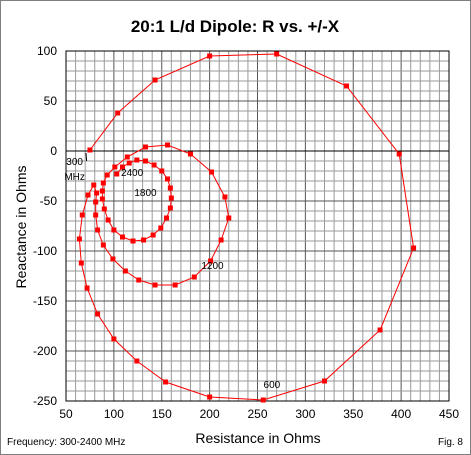  What do you see at coordinates (162, 414) in the screenshot?
I see `x-tick-label: 150` at bounding box center [162, 414].